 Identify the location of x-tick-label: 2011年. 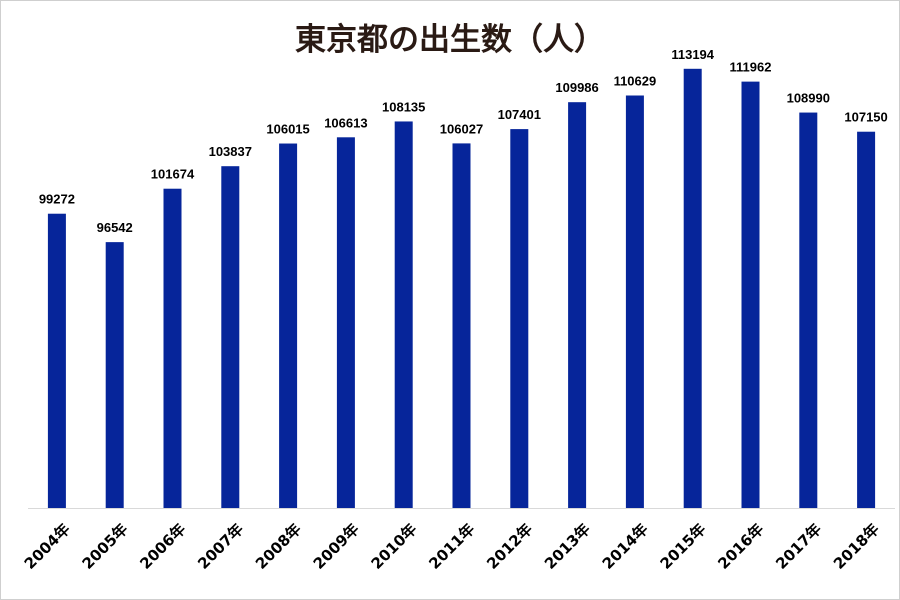
(451, 546).